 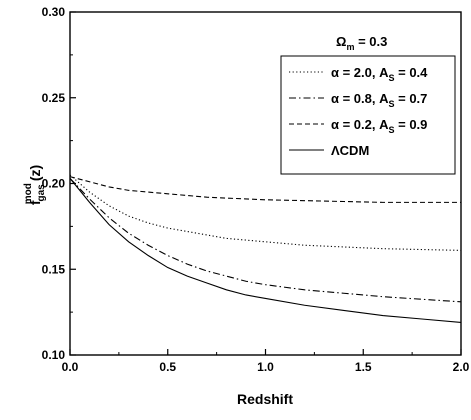 I want to click on legend-header-subscript: m, so click(x=350, y=47).